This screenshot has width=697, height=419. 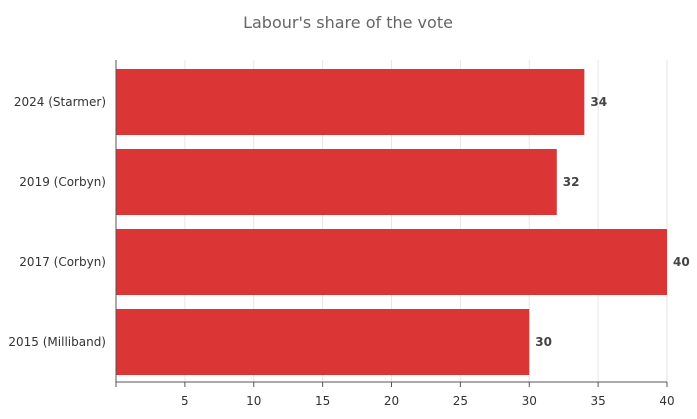 What do you see at coordinates (543, 342) in the screenshot?
I see `value-label-3: 30` at bounding box center [543, 342].